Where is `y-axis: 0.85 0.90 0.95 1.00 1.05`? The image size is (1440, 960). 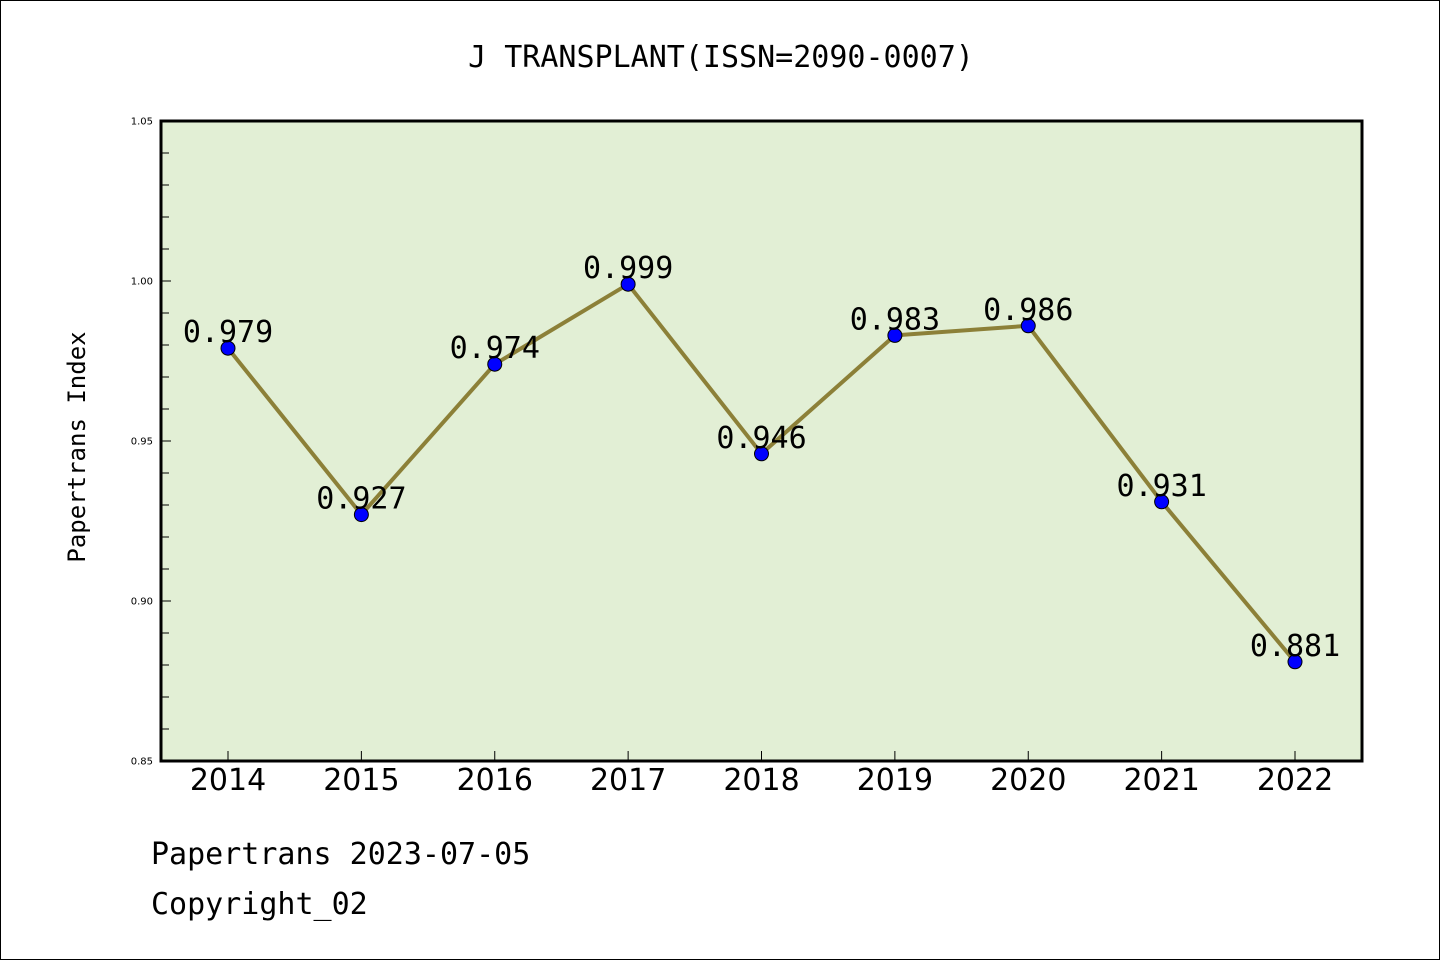 y-axis: 0.85 0.90 0.95 1.00 1.05 is located at coordinates (151, 442).